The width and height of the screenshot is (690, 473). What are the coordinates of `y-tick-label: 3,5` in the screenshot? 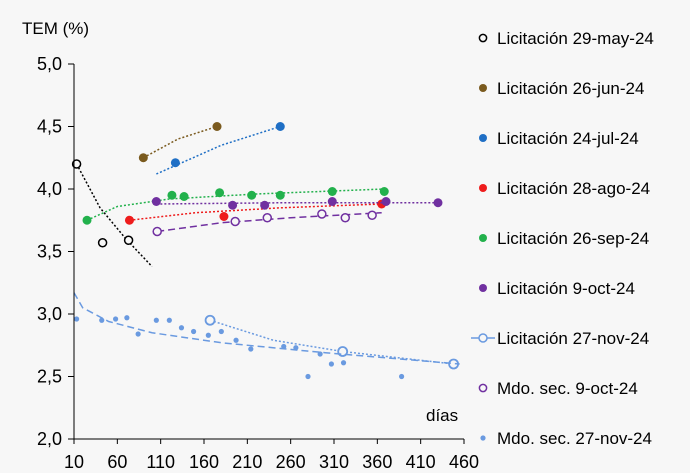 It's located at (49, 252).